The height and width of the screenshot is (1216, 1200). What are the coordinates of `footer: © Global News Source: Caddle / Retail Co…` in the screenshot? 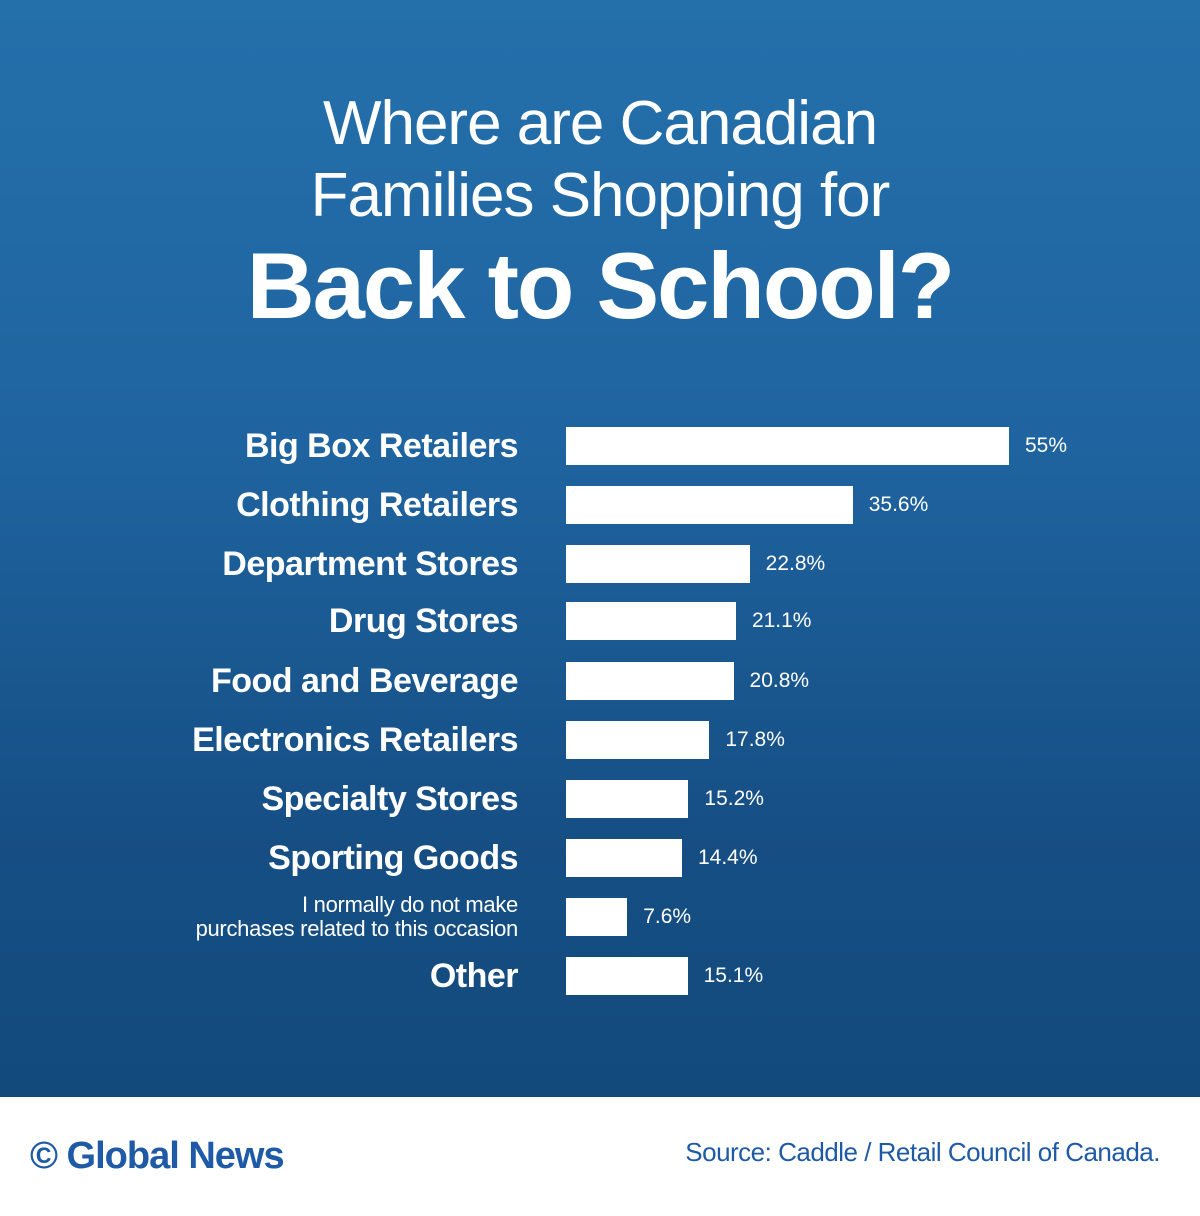 It's located at (600, 1156).